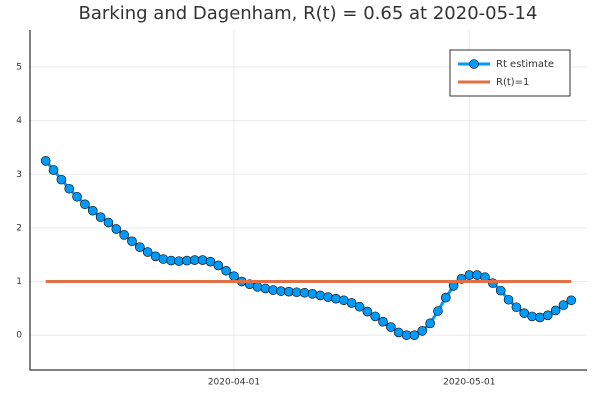 Image resolution: width=600 pixels, height=400 pixels. What do you see at coordinates (19, 175) in the screenshot?
I see `y-tick-label: 3` at bounding box center [19, 175].